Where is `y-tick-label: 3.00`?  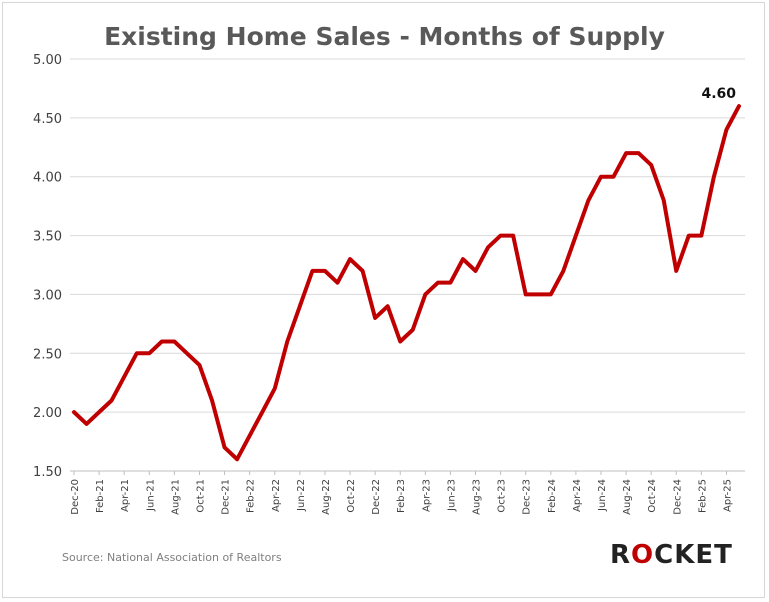 y-tick-label: 3.00 is located at coordinates (47, 295).